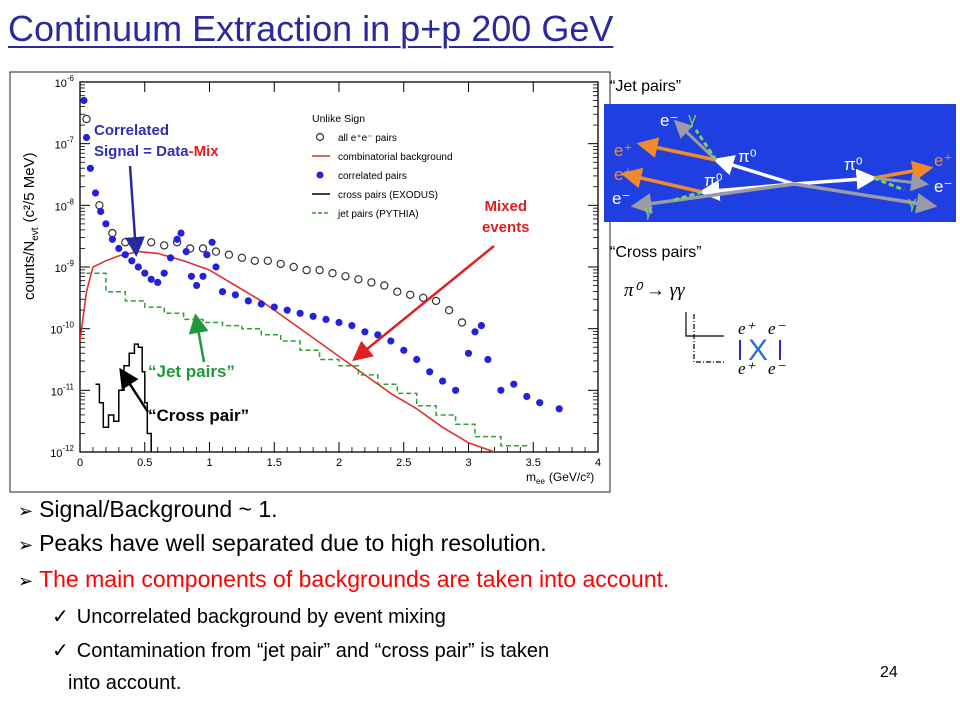 The height and width of the screenshot is (720, 960). What do you see at coordinates (648, 210) in the screenshot?
I see `label-gamma-left: γ` at bounding box center [648, 210].